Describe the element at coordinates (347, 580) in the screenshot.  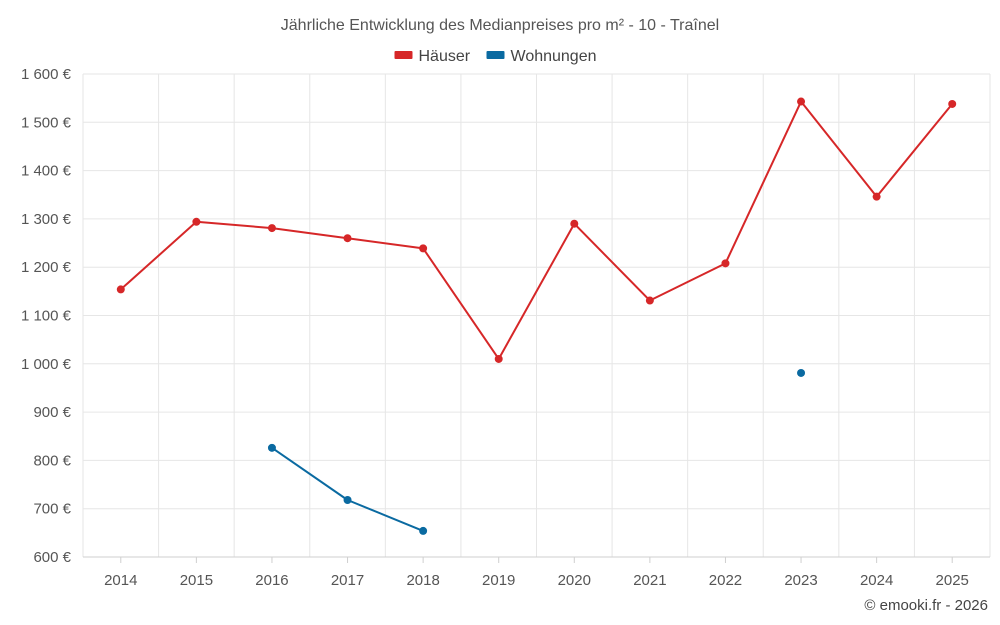
I see `x-tick-label: 2017` at that location.